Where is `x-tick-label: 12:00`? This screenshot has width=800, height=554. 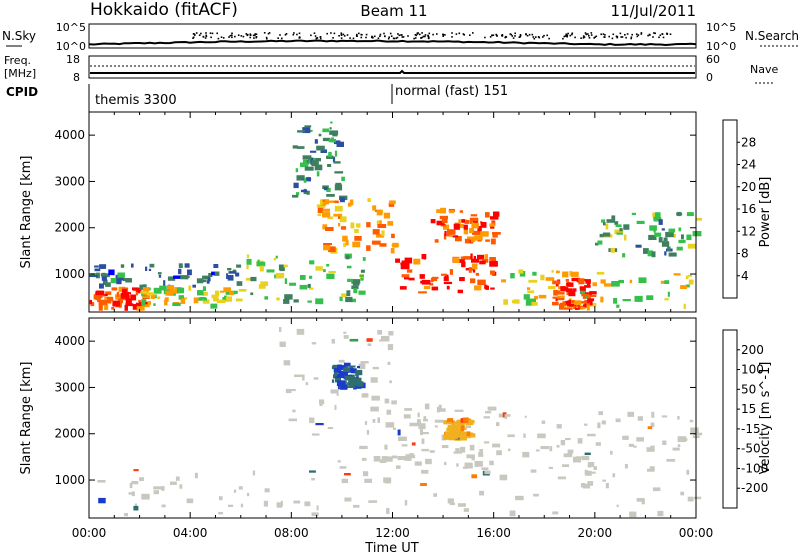 x-tick-label: 12:00 is located at coordinates (392, 533).